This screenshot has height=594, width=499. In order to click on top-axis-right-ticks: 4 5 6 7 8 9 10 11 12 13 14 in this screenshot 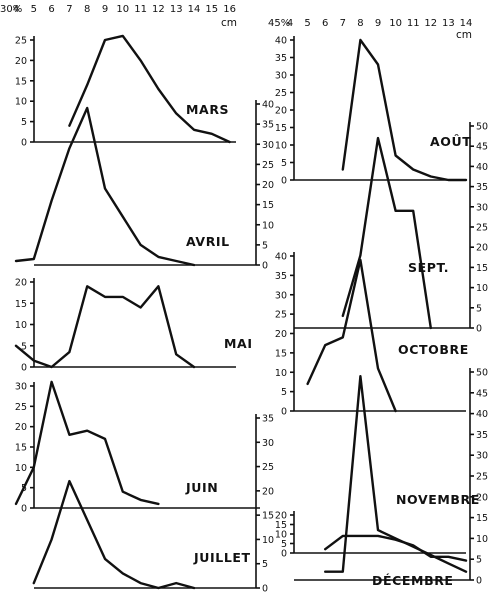, I will do `click(380, 23)`.